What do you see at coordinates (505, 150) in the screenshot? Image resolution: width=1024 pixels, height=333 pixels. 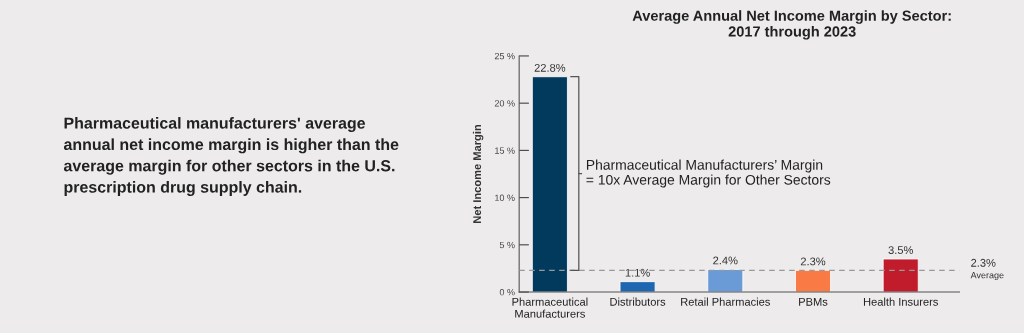 I see `y-tick-label: 15 %` at bounding box center [505, 150].